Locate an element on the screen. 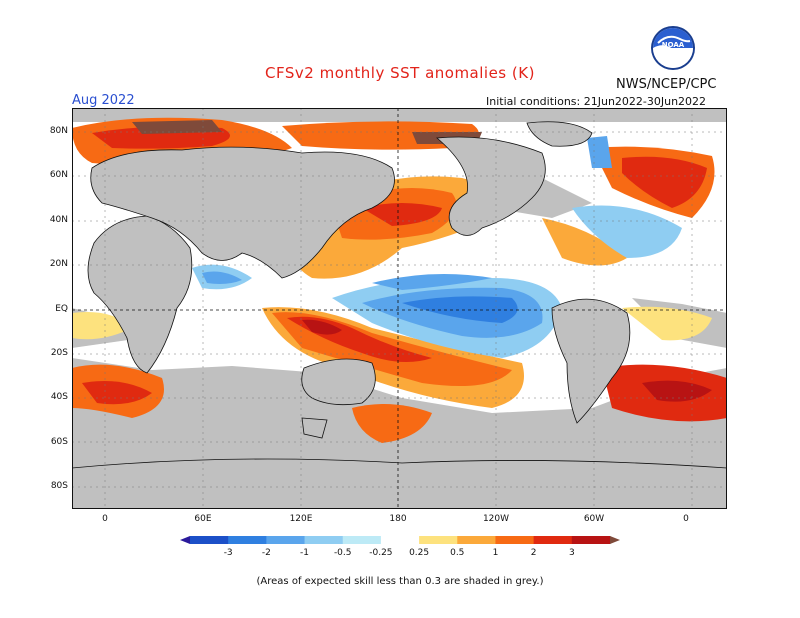  lon-label-0-east: 0 is located at coordinates (686, 519).